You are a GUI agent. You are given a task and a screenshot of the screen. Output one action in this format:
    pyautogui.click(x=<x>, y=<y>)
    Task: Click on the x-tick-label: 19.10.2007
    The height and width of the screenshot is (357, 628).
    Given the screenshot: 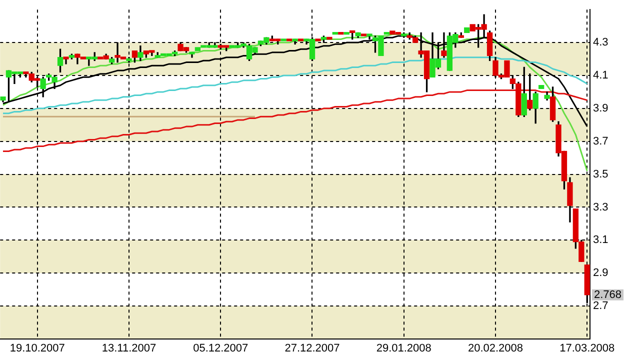 What is the action you would take?
    pyautogui.click(x=37, y=348)
    